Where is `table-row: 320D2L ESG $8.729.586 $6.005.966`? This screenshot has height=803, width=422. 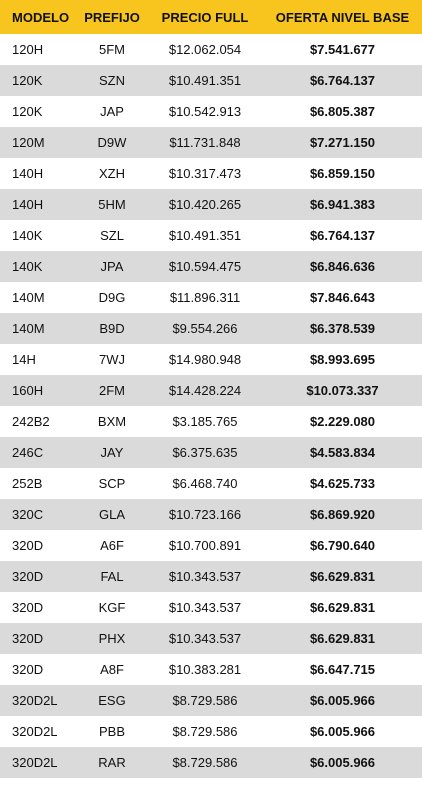
table-row: 320D2L ESG $8.729.586 $6.005.966 is located at coordinates (211, 700).